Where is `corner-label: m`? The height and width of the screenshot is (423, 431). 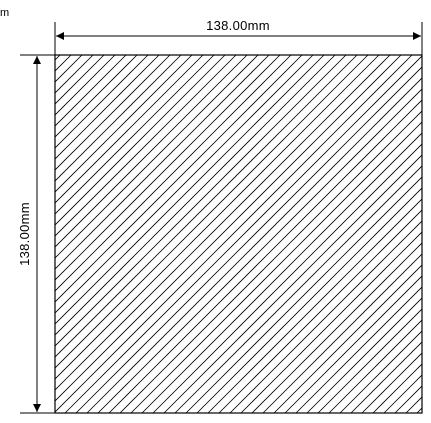 corner-label: m is located at coordinates (4, 13).